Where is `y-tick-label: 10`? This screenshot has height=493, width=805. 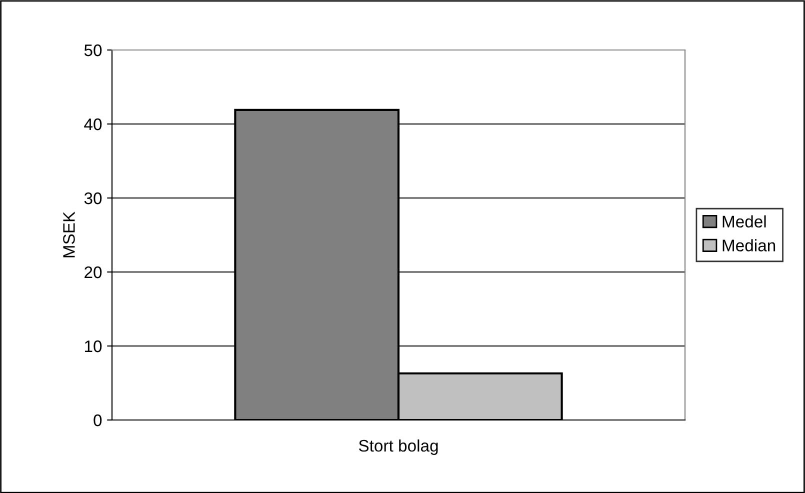 y-tick-label: 10 is located at coordinates (93, 346).